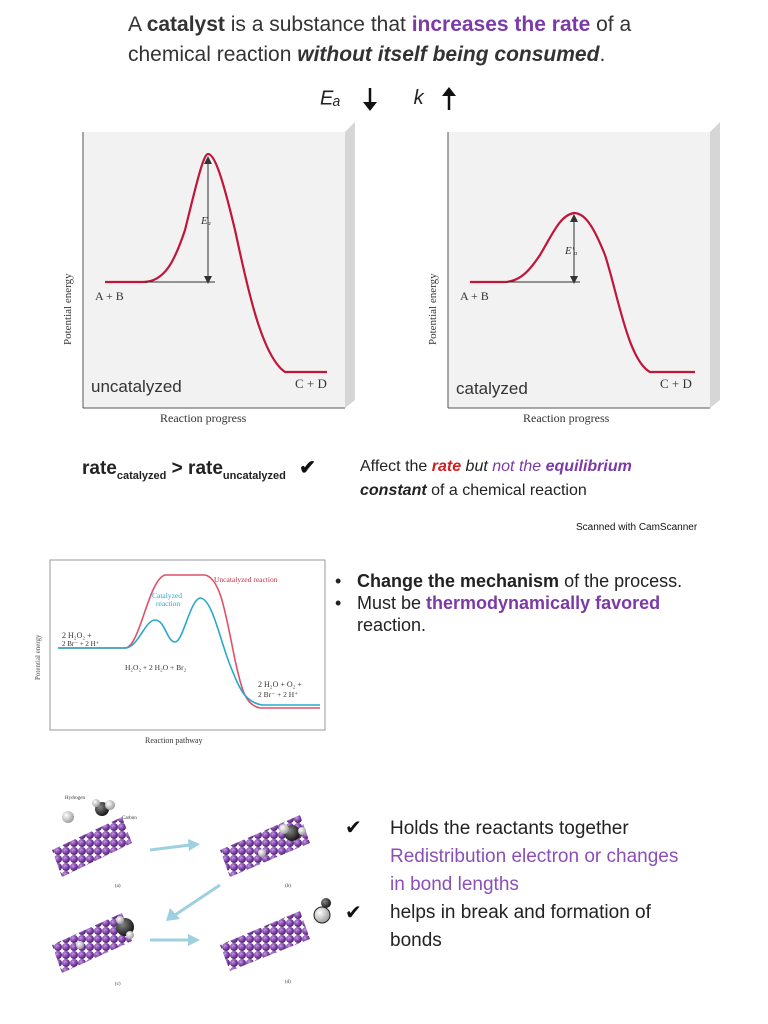  Describe the element at coordinates (637, 527) in the screenshot. I see `scanned-watermark: Scanned with CamScanner` at that location.